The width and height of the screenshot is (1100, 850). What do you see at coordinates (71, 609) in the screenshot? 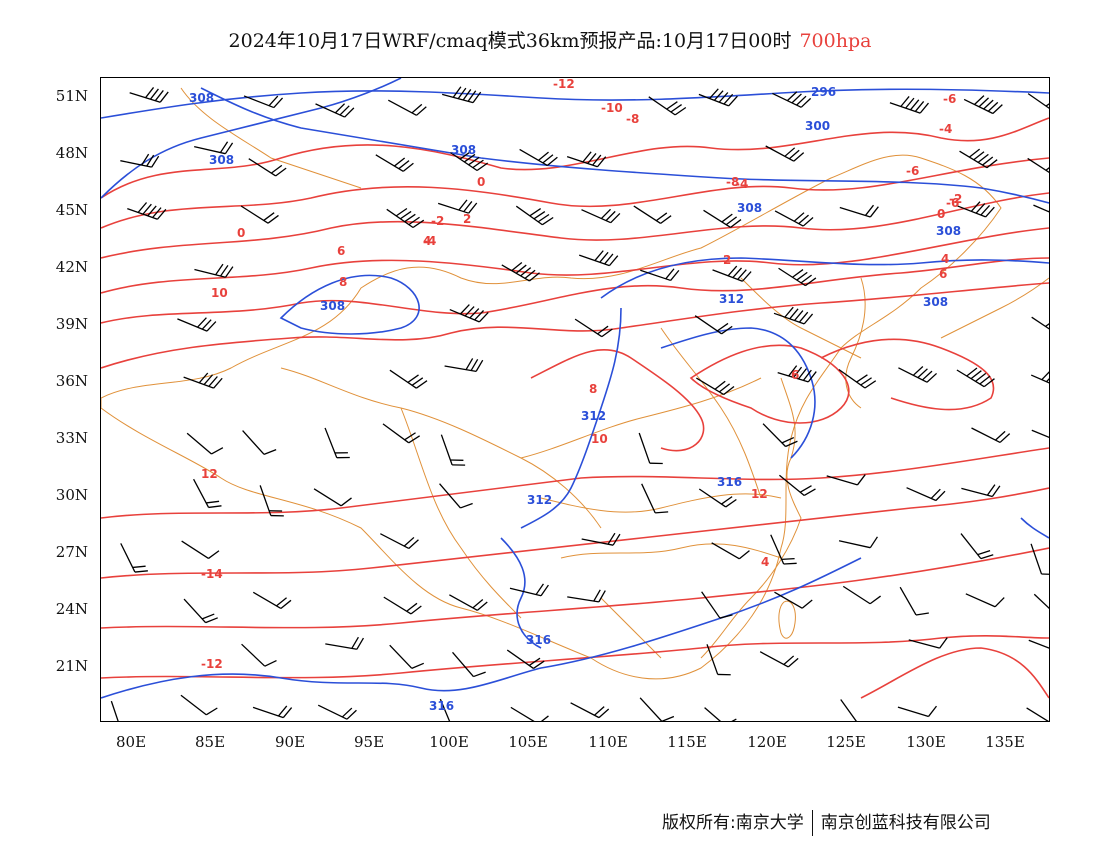
I see `lat-label: 24N` at bounding box center [71, 609].